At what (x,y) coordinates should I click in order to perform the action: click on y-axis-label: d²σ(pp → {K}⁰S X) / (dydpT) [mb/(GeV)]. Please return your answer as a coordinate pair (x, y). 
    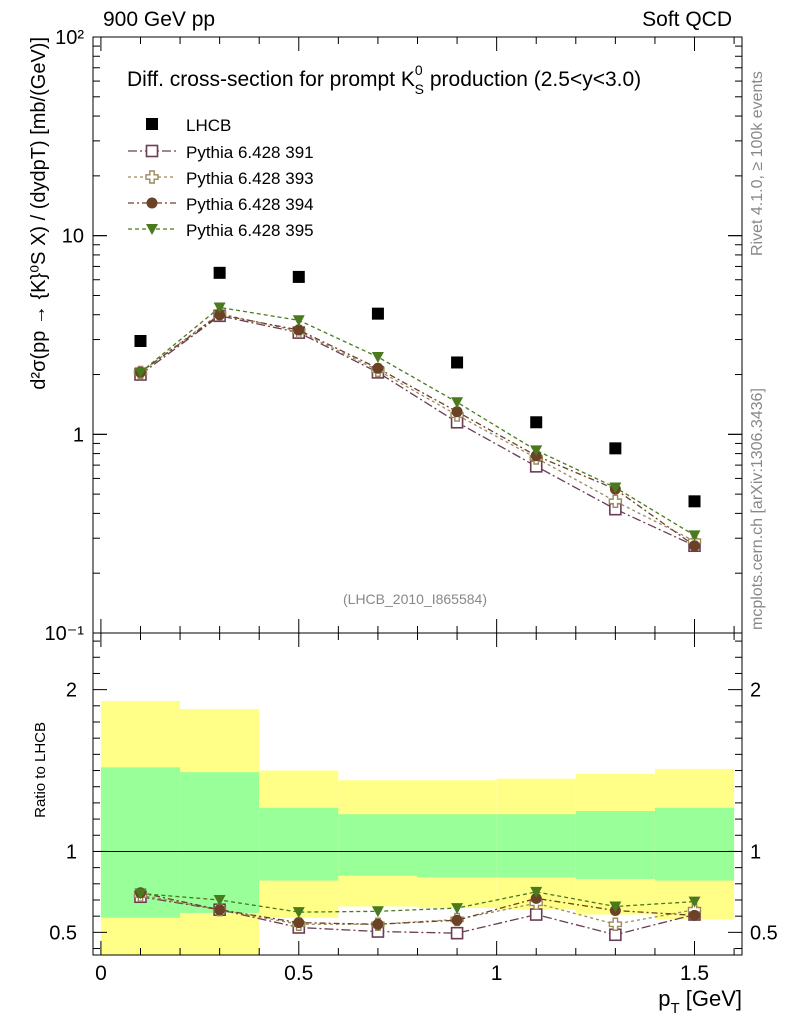
    Looking at the image, I should click on (39, 213).